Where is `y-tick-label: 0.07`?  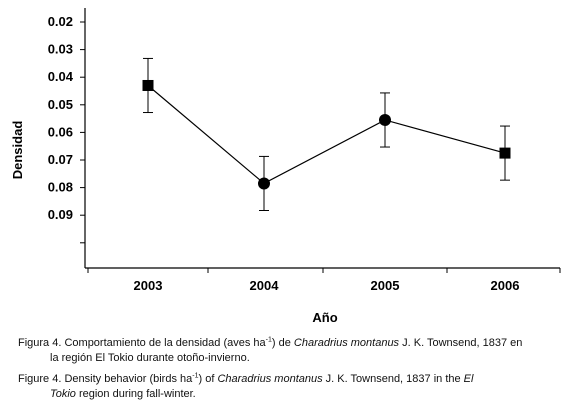 y-tick-label: 0.07 is located at coordinates (60, 159).